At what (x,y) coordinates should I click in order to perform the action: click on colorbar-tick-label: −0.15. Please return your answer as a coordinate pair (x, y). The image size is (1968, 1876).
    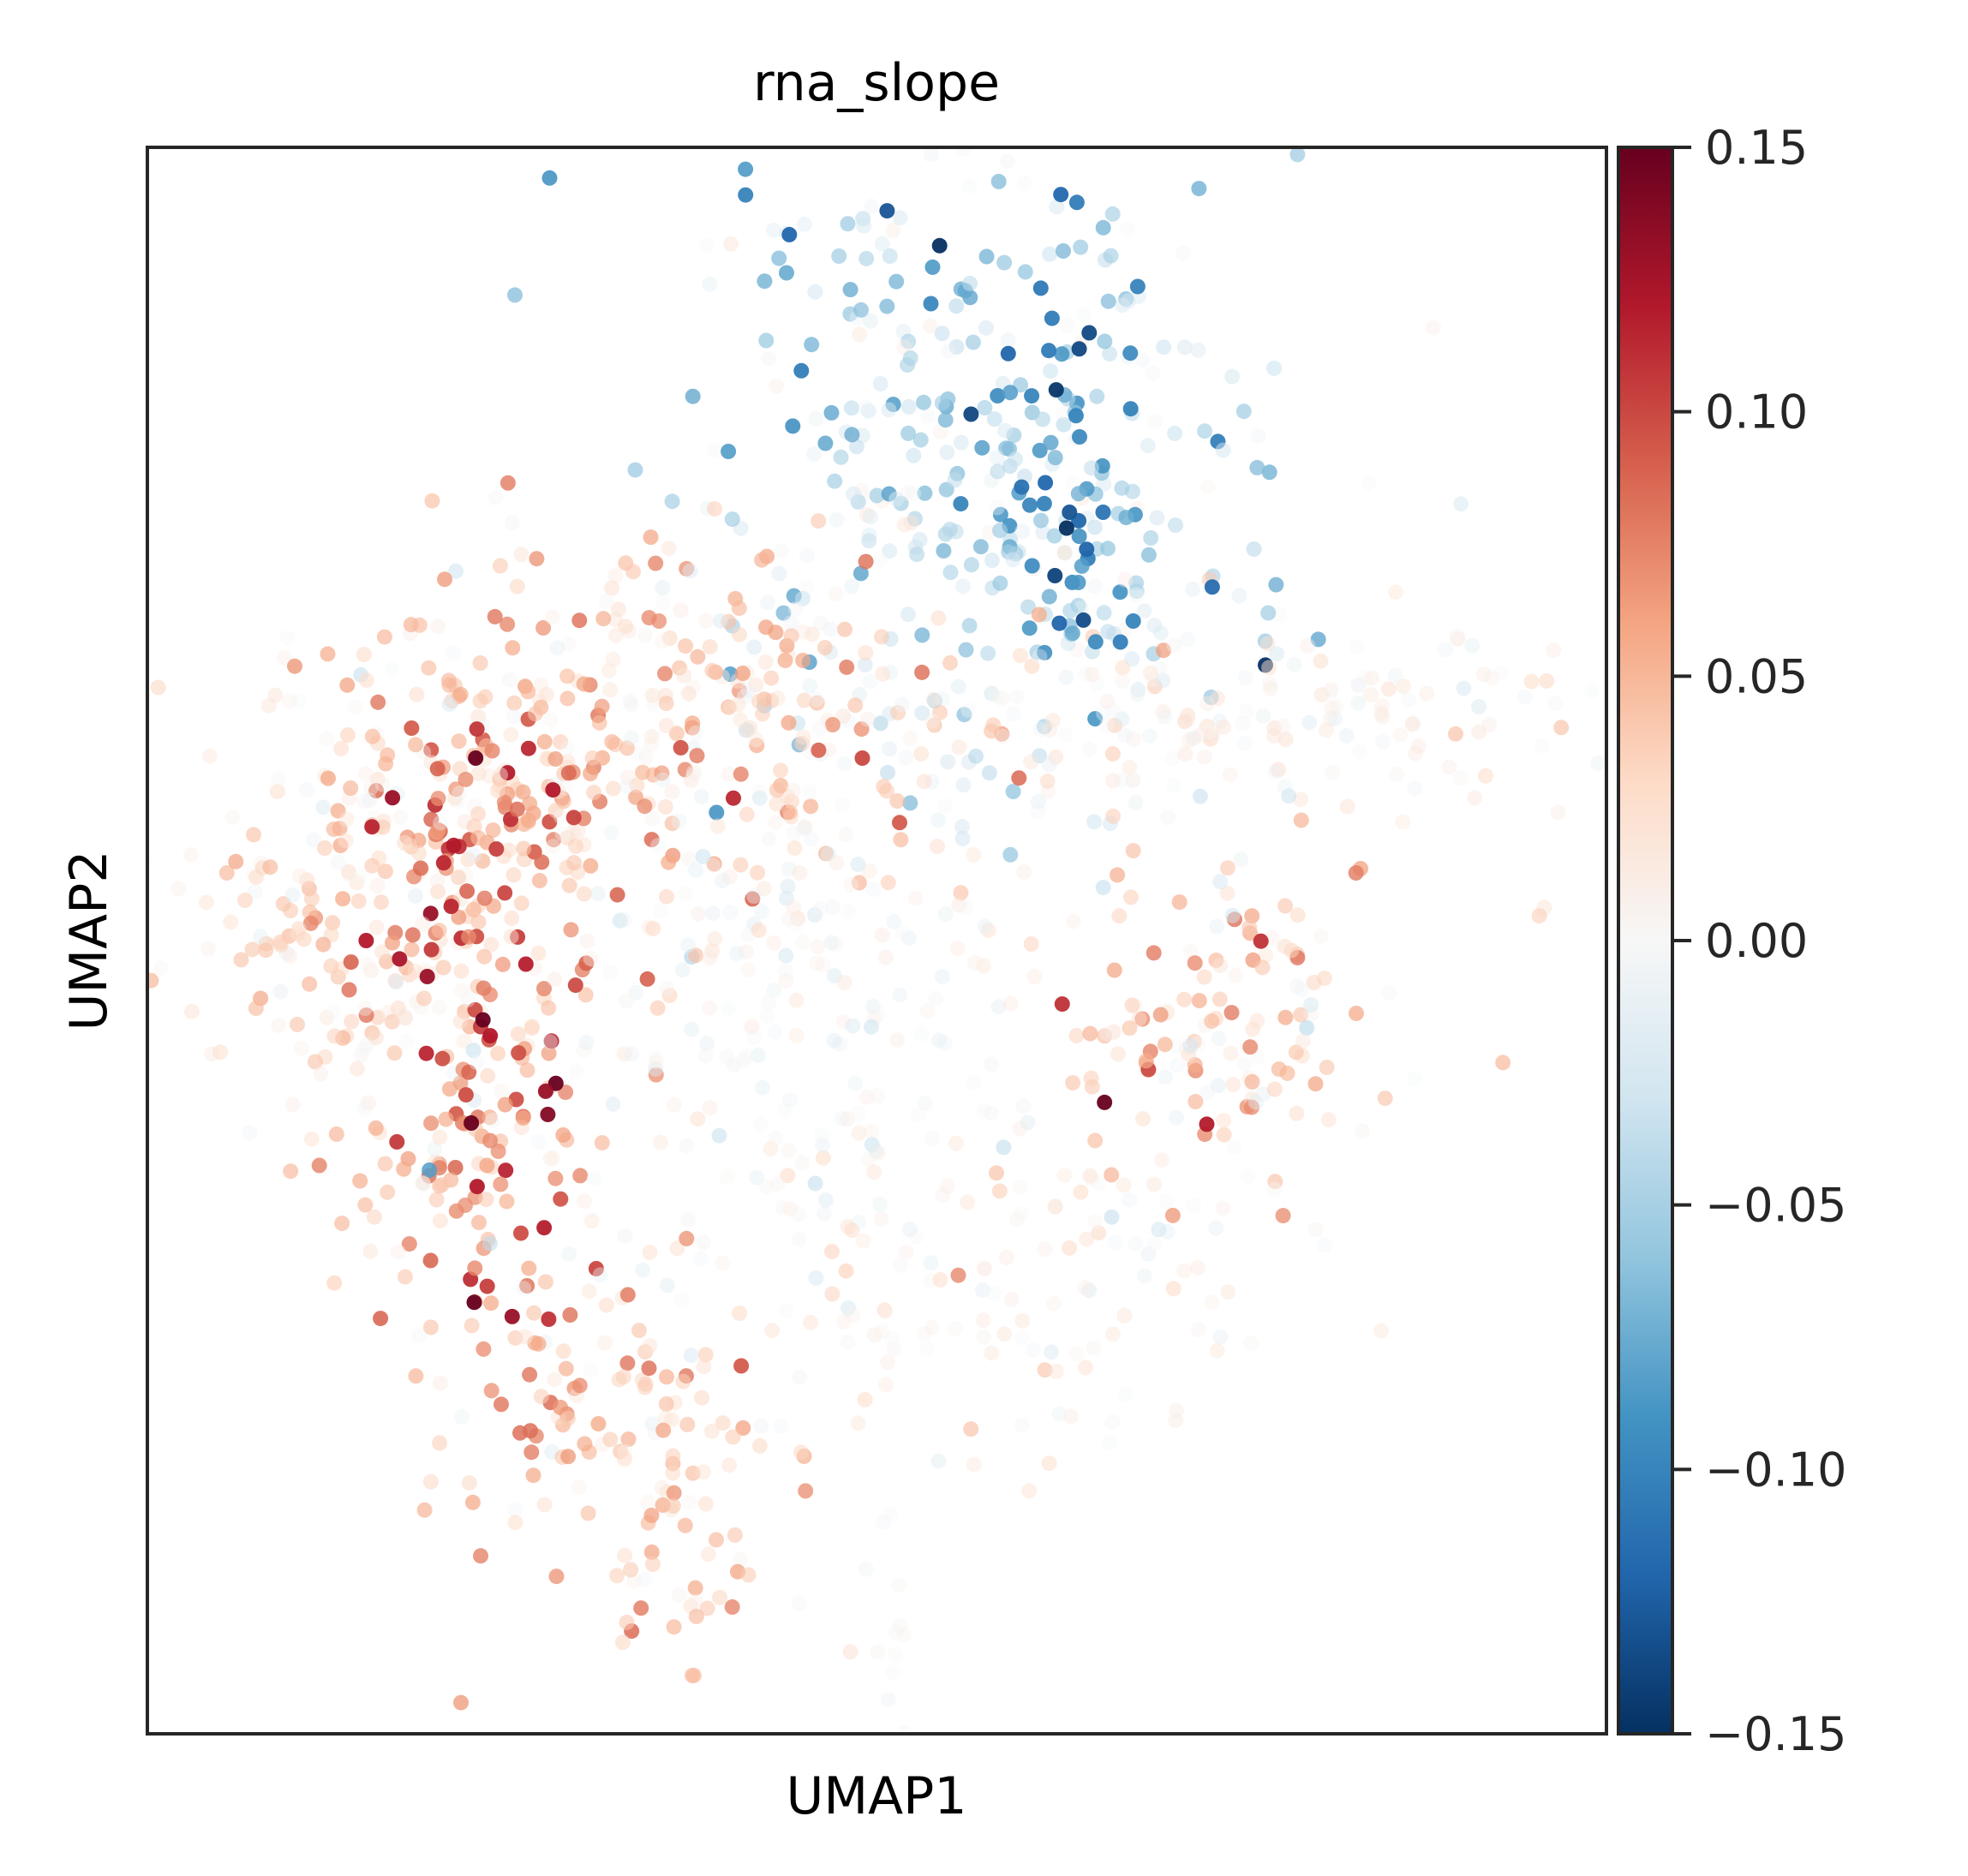
    Looking at the image, I should click on (1776, 1734).